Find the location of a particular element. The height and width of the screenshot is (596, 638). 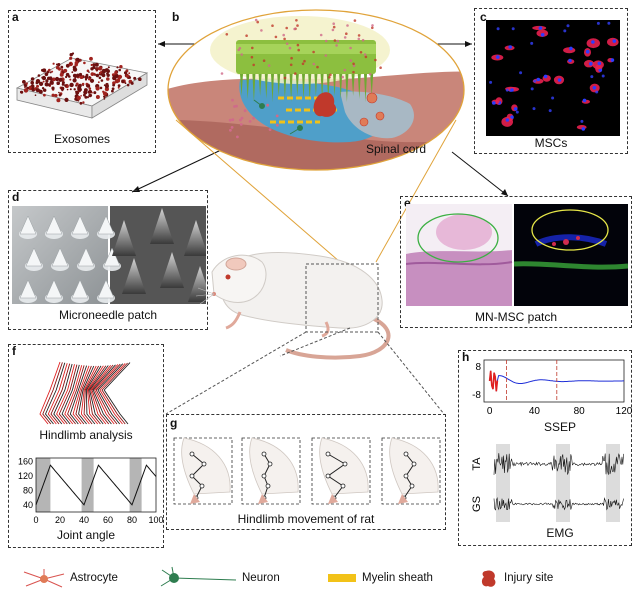

ja-y-tick: 160 is located at coordinates (25, 462).